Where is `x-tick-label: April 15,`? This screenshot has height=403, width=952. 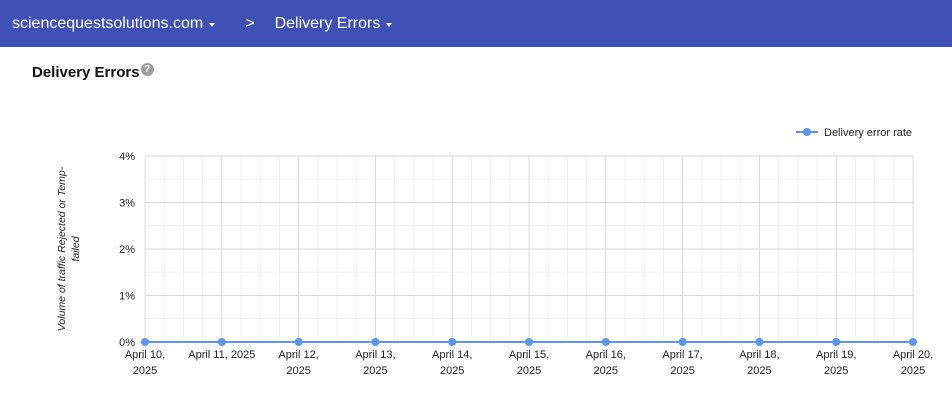 x-tick-label: April 15, is located at coordinates (529, 355).